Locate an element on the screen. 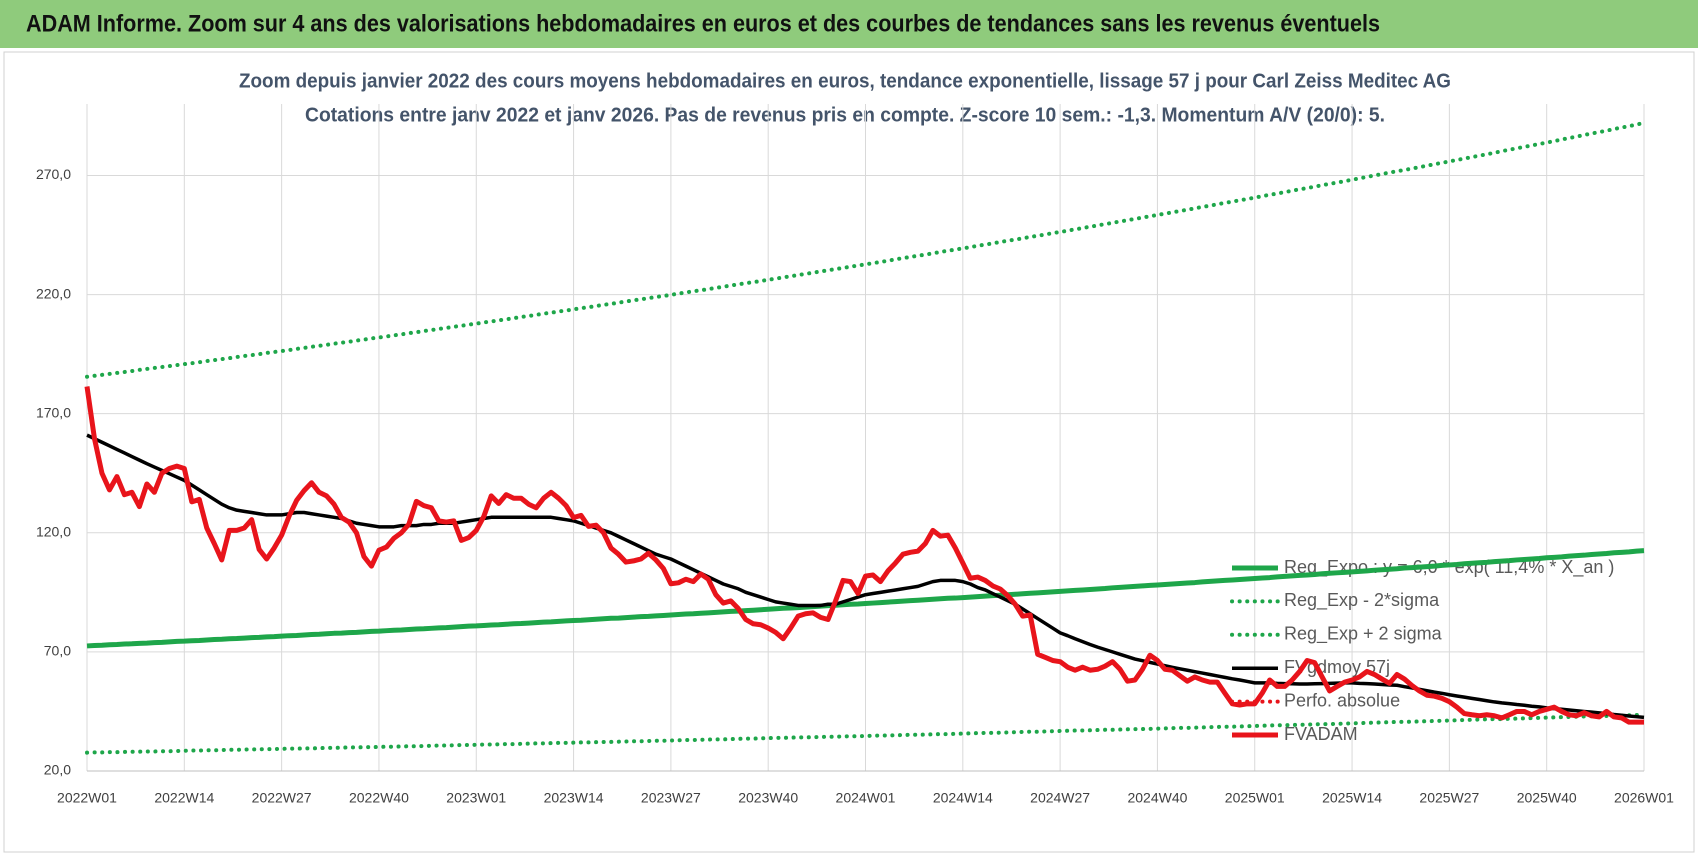  legend-label: Reg_Exp - 2*sigma is located at coordinates (1362, 600).